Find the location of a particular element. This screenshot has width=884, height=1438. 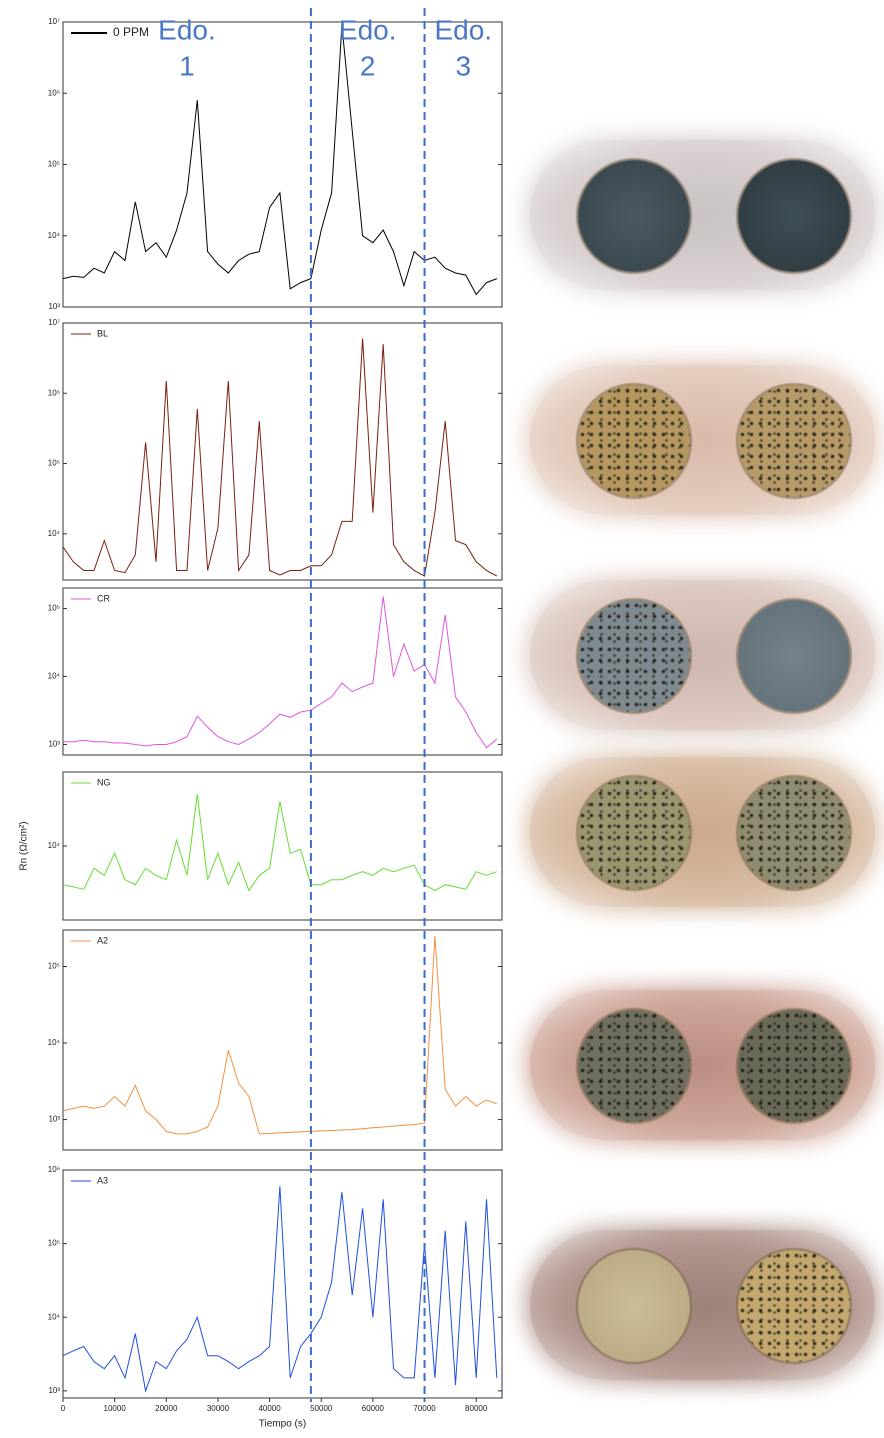

legend-label: 0 PPM is located at coordinates (131, 32).